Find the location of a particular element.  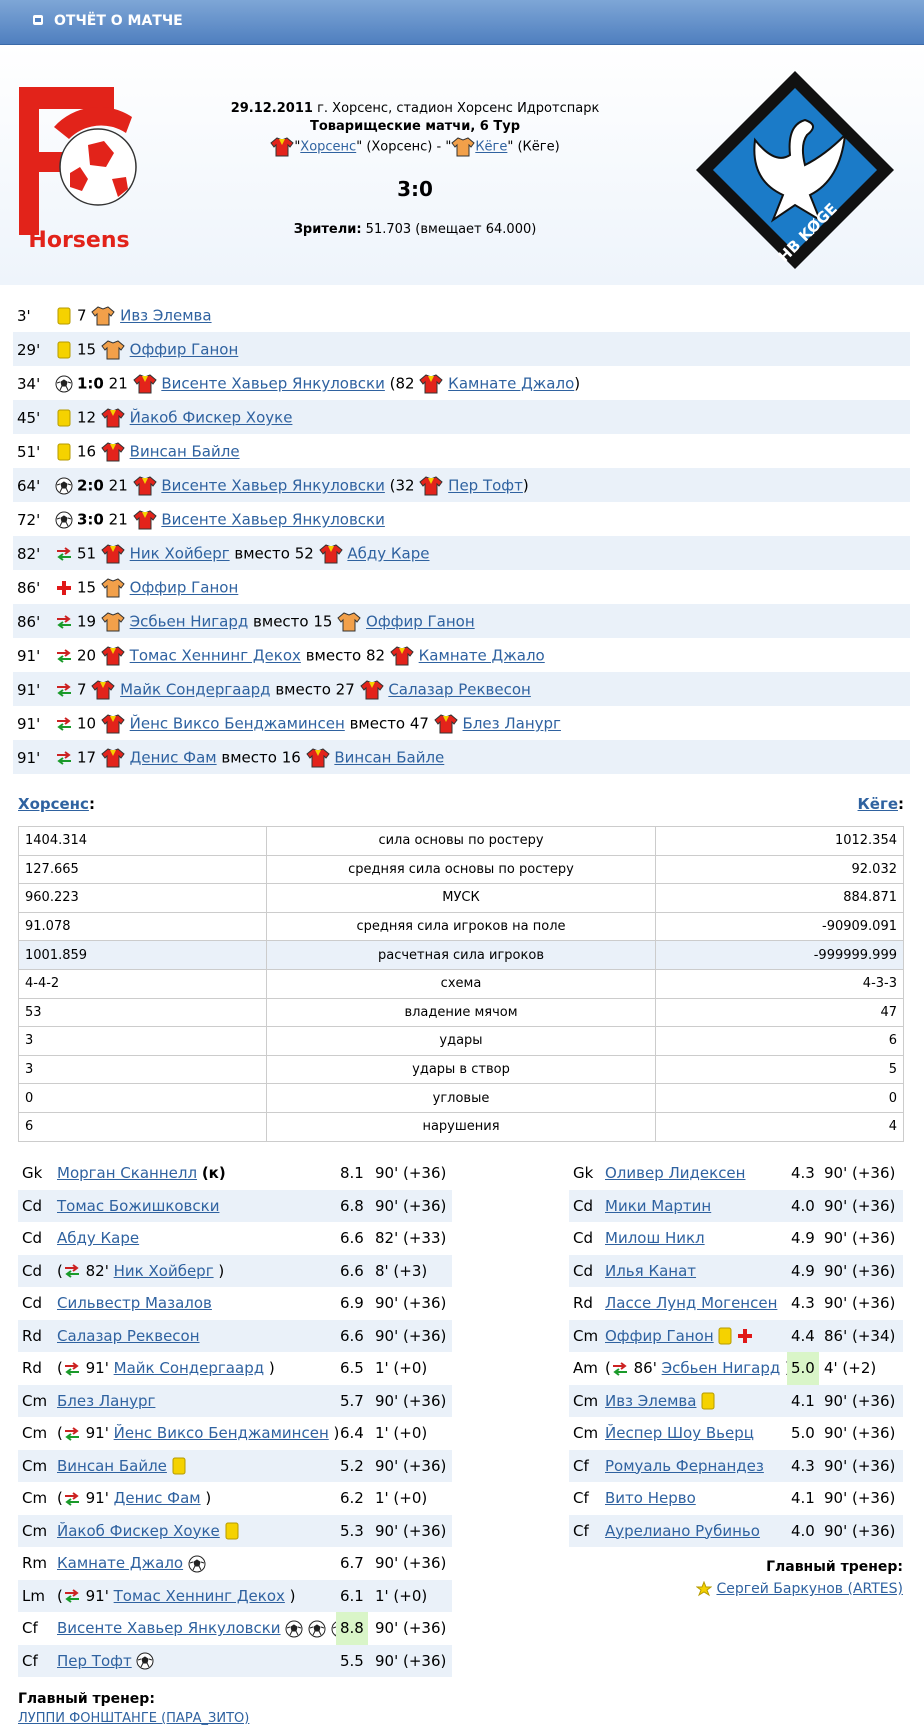

coach-link: Сергей Баркунов (ARTES) is located at coordinates (809, 1589).